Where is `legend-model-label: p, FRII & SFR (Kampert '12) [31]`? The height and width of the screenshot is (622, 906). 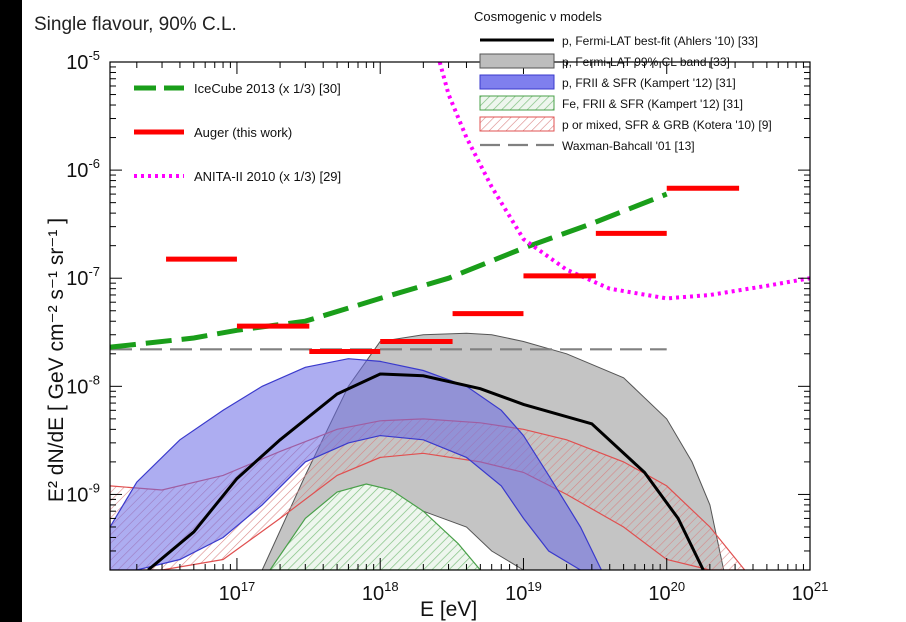 legend-model-label: p, FRII & SFR (Kampert '12) [31] is located at coordinates (649, 83).